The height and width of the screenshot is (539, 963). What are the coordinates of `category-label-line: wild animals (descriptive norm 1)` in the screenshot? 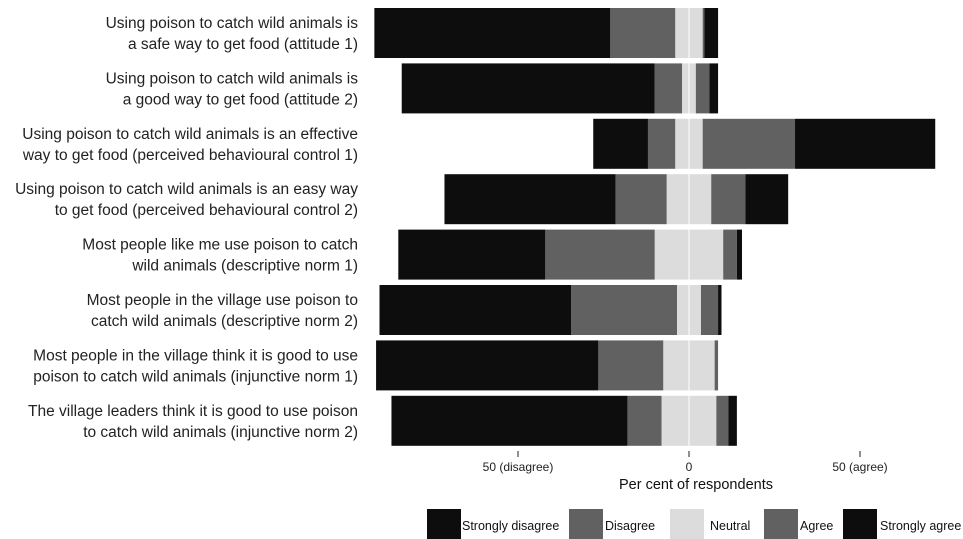 It's located at (244, 266).